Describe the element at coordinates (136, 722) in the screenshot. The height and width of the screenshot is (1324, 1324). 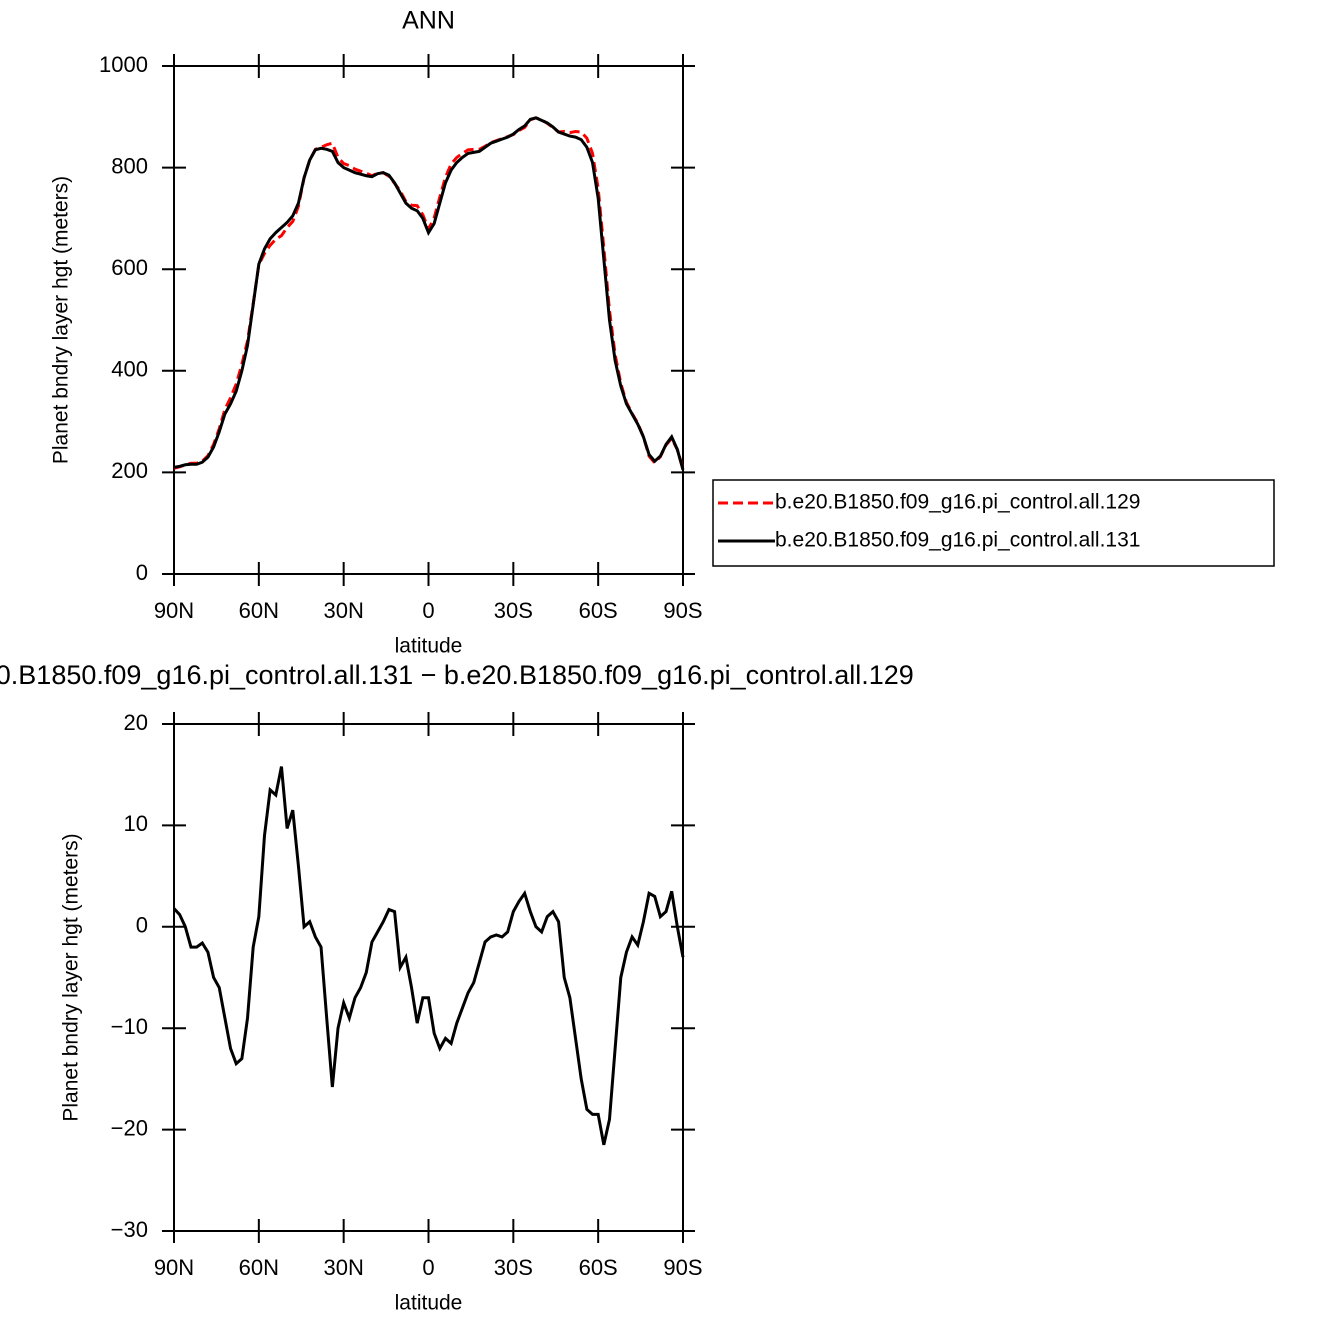
I see `y-tick-label: 20` at that location.